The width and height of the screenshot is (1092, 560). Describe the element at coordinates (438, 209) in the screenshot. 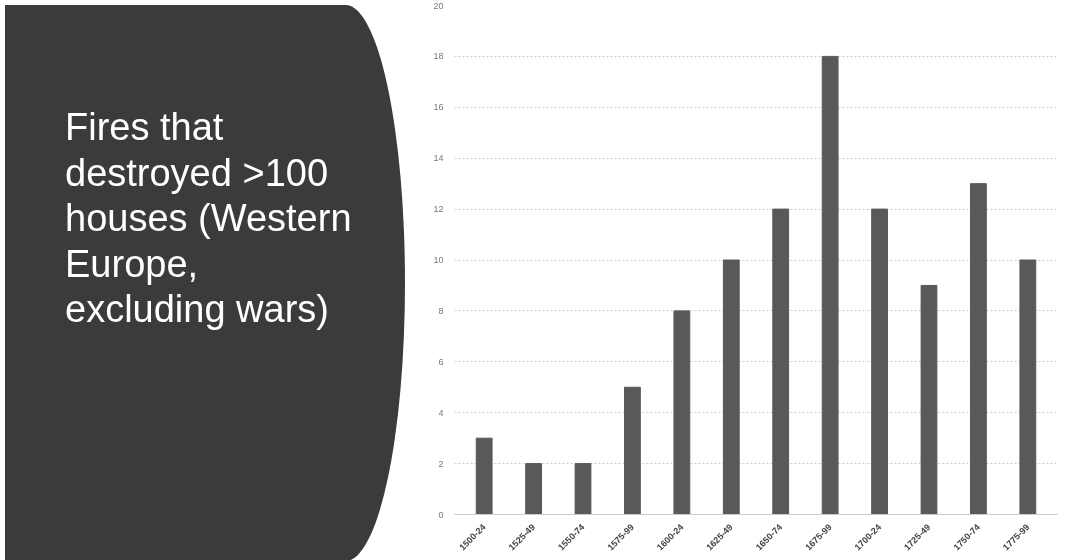

I see `y-tick-label: 12` at that location.